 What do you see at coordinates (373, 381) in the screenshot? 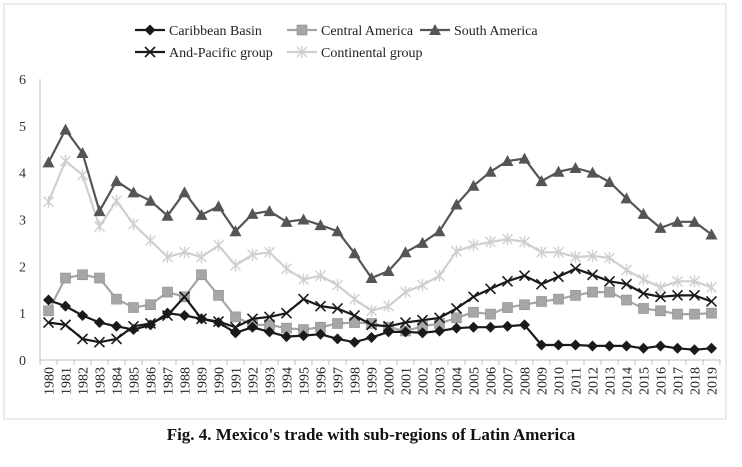
I see `x-tick-label: 1999` at bounding box center [373, 381].